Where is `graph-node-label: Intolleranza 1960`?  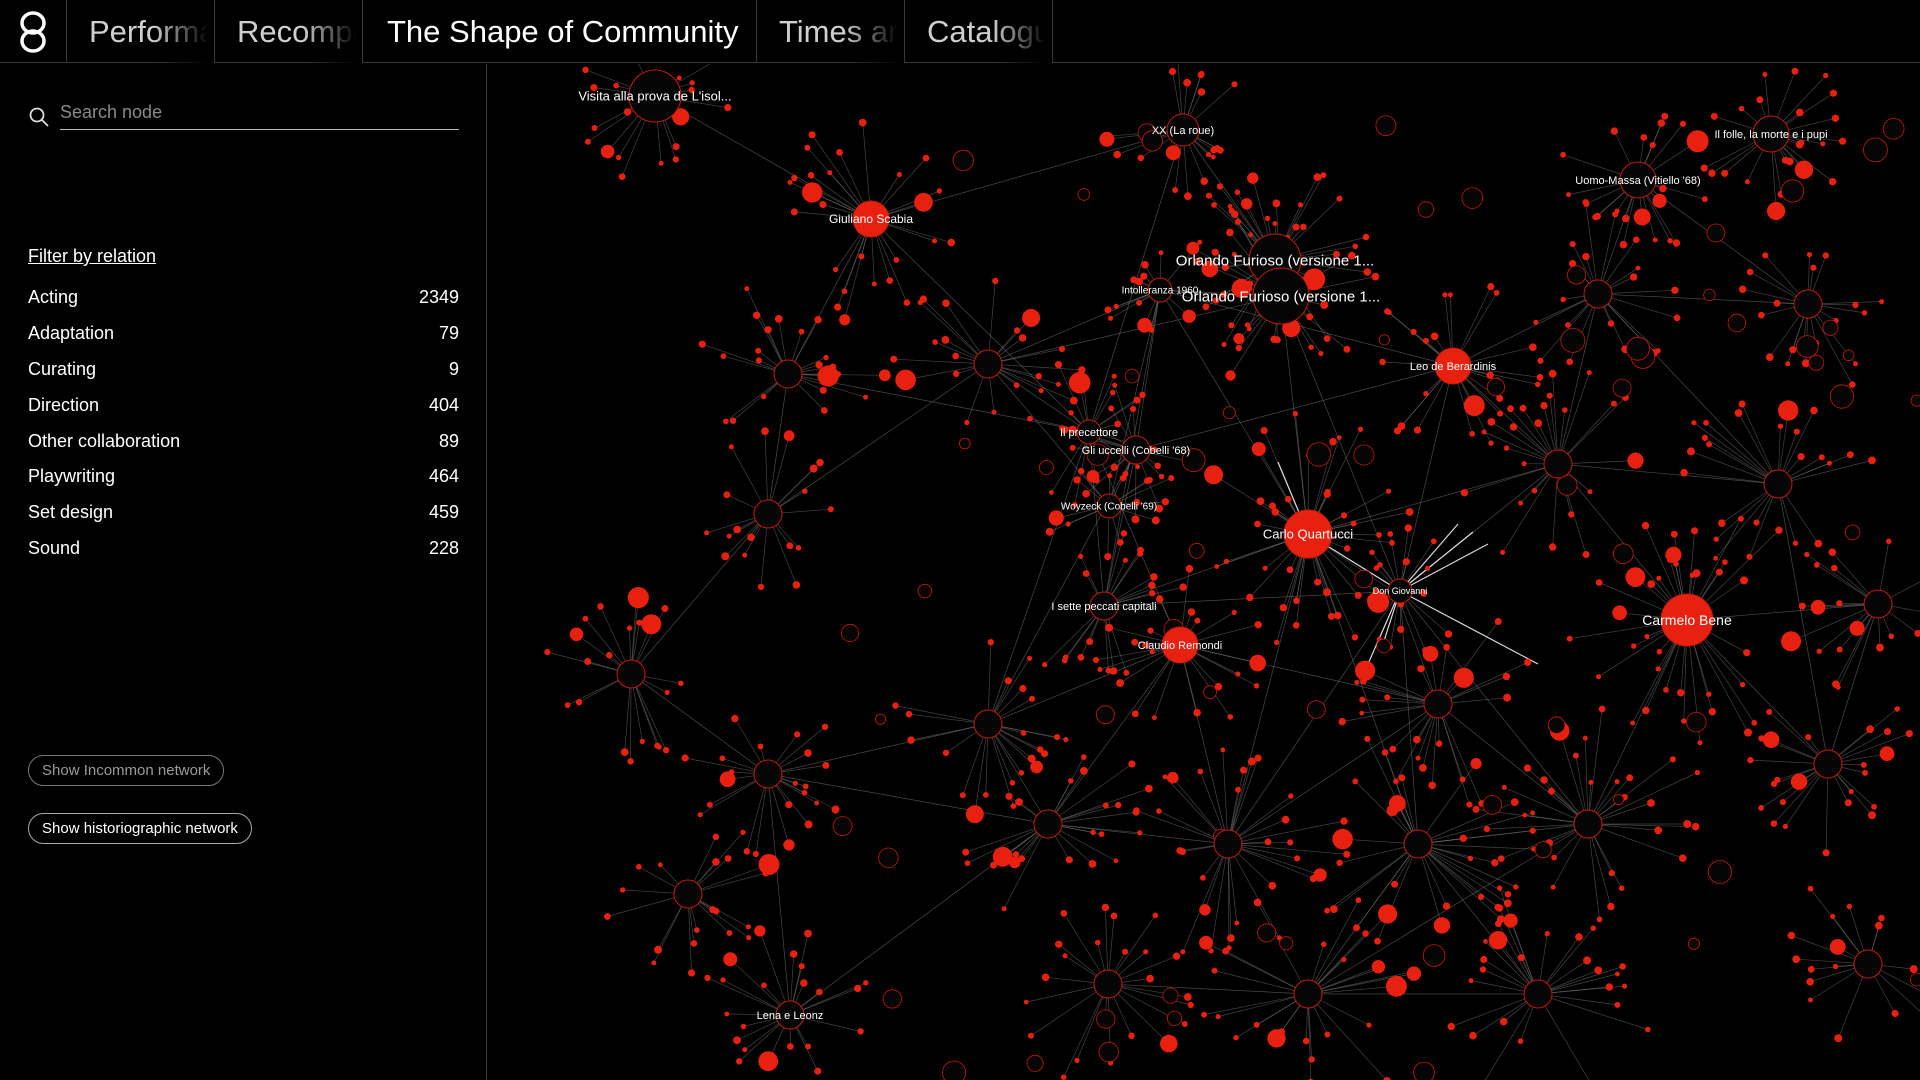
graph-node-label: Intolleranza 1960 is located at coordinates (1160, 291).